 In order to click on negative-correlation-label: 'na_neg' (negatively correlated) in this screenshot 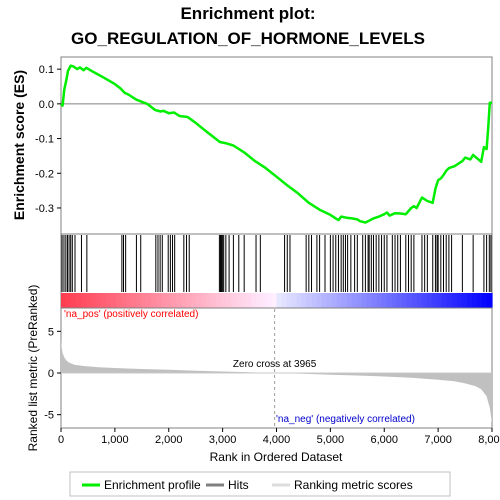, I will do `click(345, 419)`.